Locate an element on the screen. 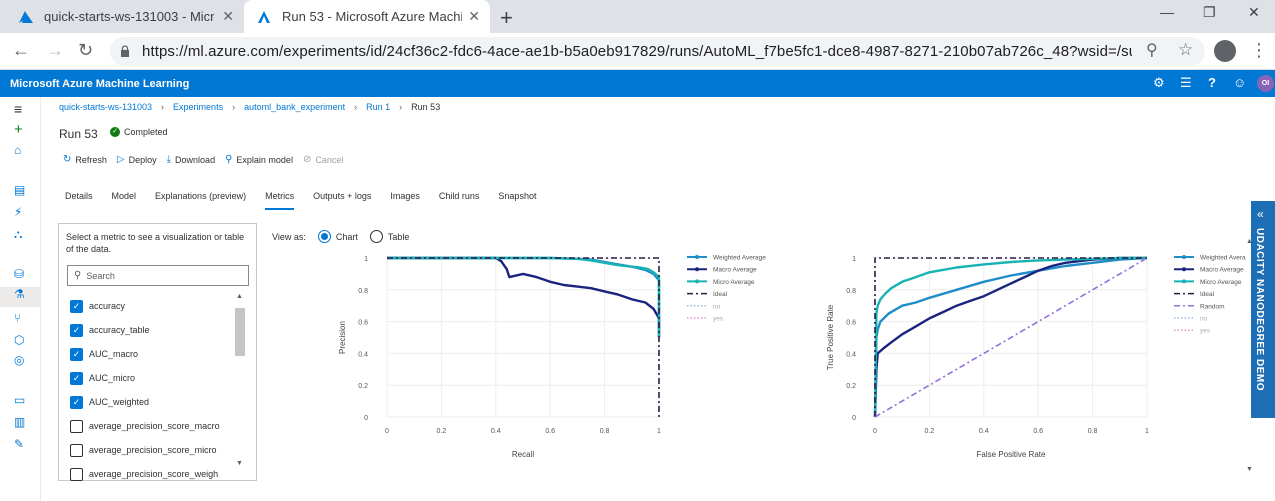 This screenshot has height=501, width=1275. x-tick-label: 0.8 is located at coordinates (605, 431).